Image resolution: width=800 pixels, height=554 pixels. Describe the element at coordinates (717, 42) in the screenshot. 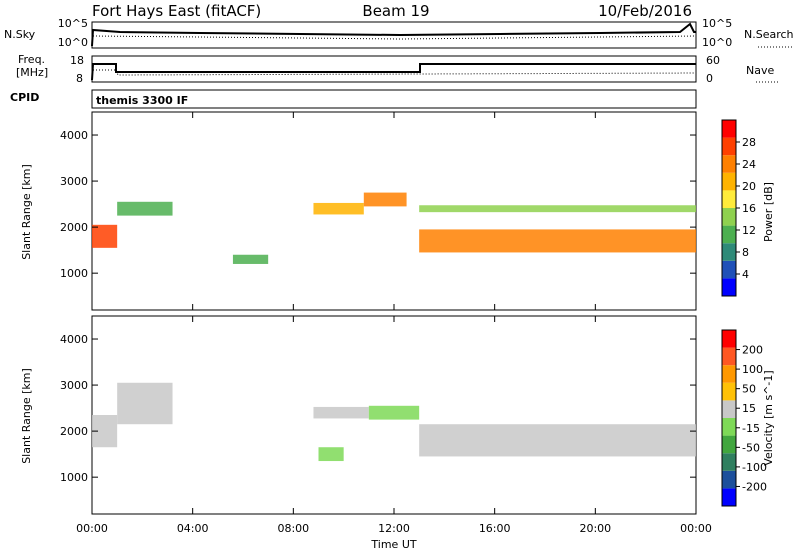

I see `noise-tick-low-right: 10^0` at that location.